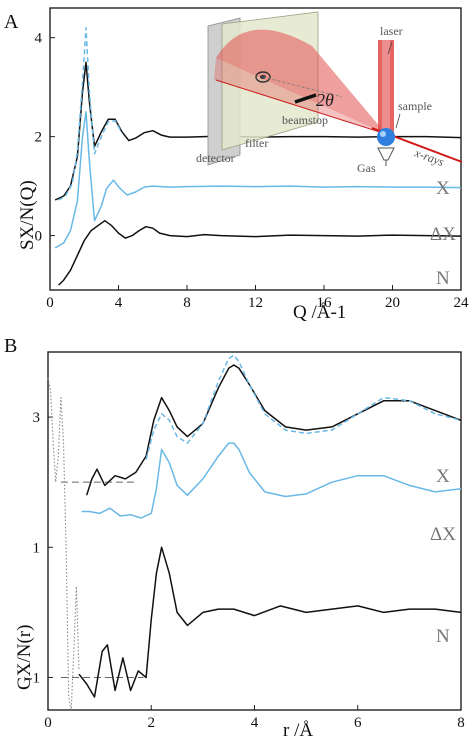 Image resolution: width=474 pixels, height=740 pixels. What do you see at coordinates (443, 188) in the screenshot?
I see `panel-a-label-x: X` at bounding box center [443, 188].